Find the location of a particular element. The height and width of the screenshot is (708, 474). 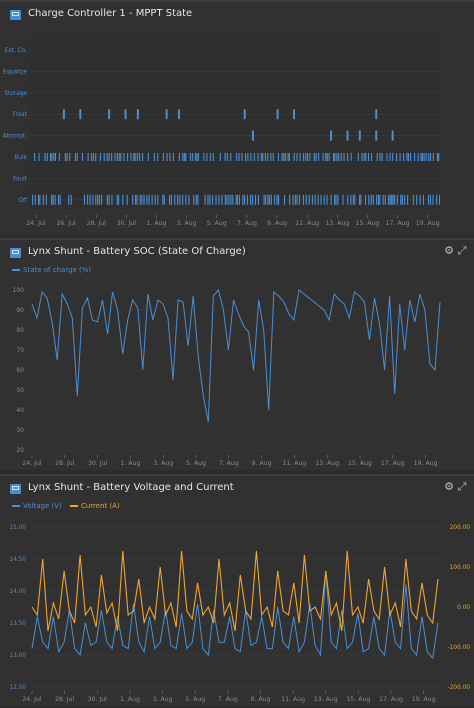

y-tick-label: 90 is located at coordinates (20, 310).